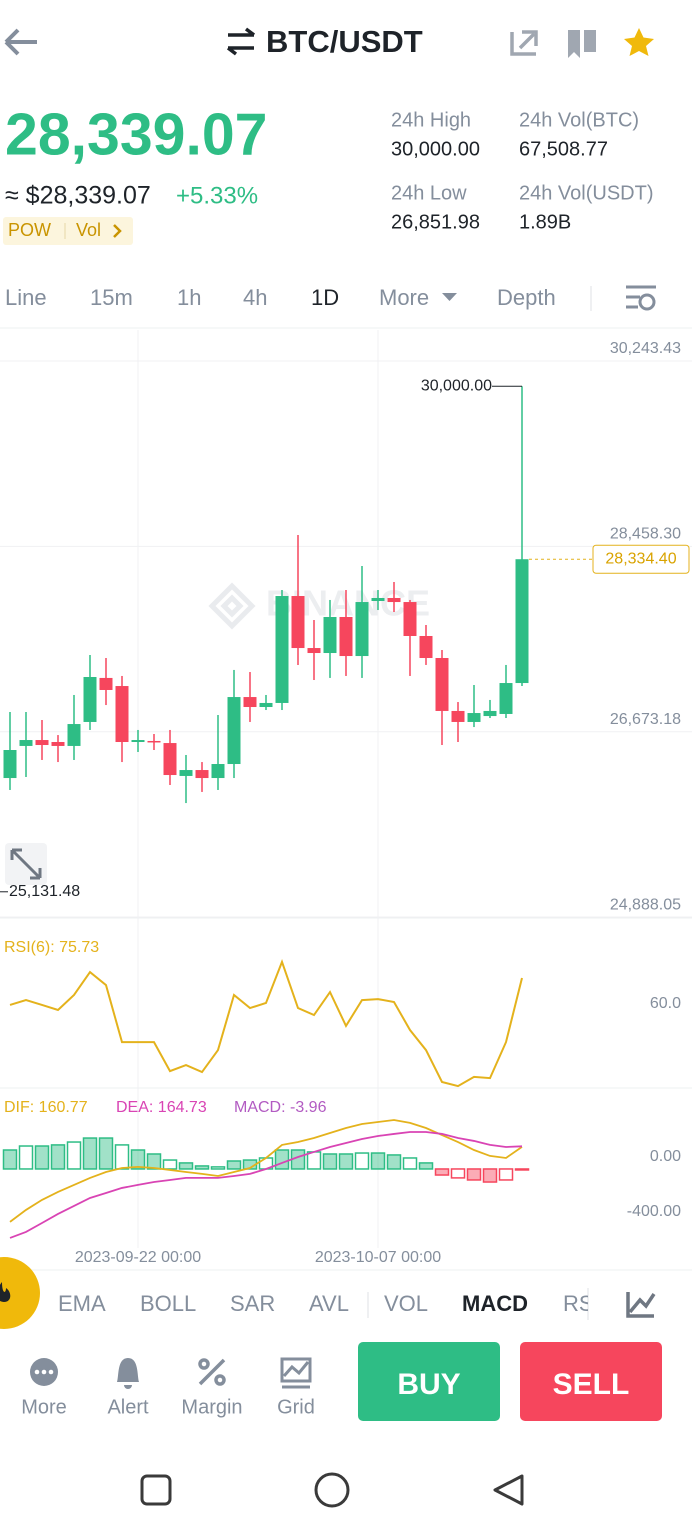 Image resolution: width=692 pixels, height=1538 pixels. Describe the element at coordinates (128, 1407) in the screenshot. I see `action-label: Alert` at that location.